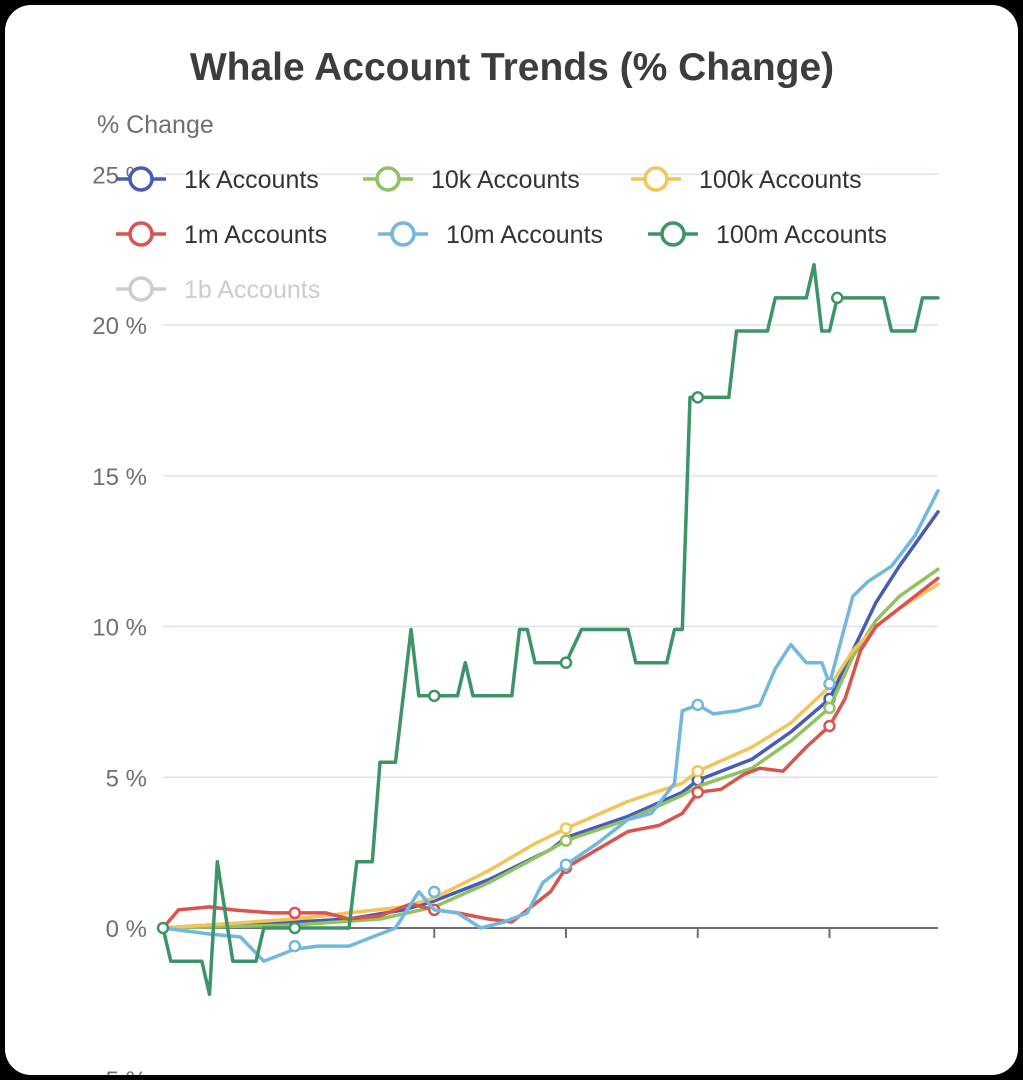 The image size is (1023, 1080). Describe the element at coordinates (119, 326) in the screenshot. I see `y-tick-label: 20 %` at that location.